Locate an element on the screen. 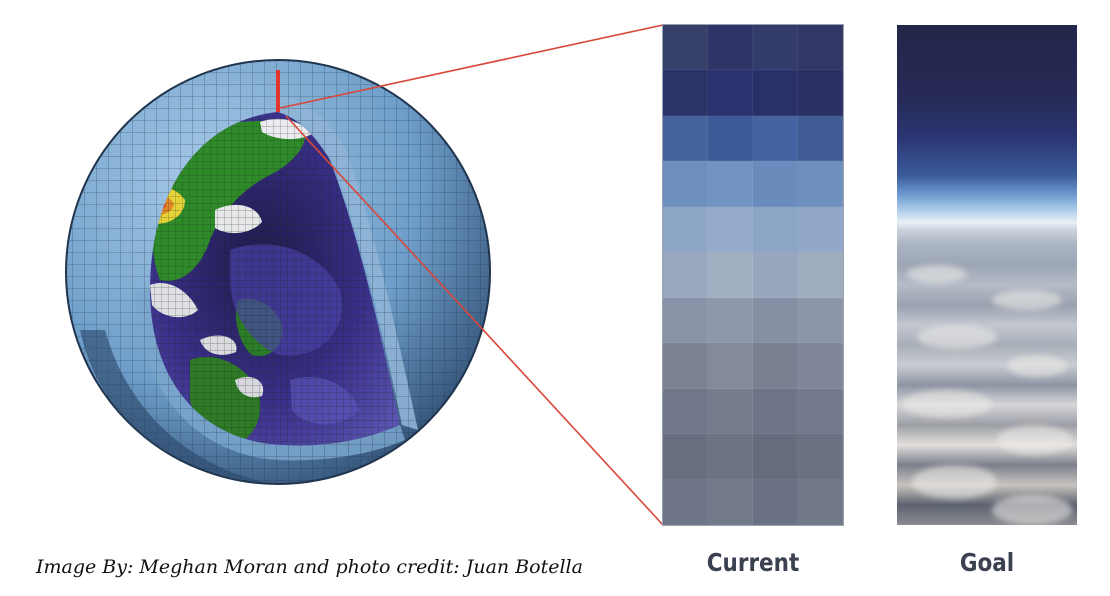 The width and height of the screenshot is (1110, 596). zoom-line-top is located at coordinates (471, 66).